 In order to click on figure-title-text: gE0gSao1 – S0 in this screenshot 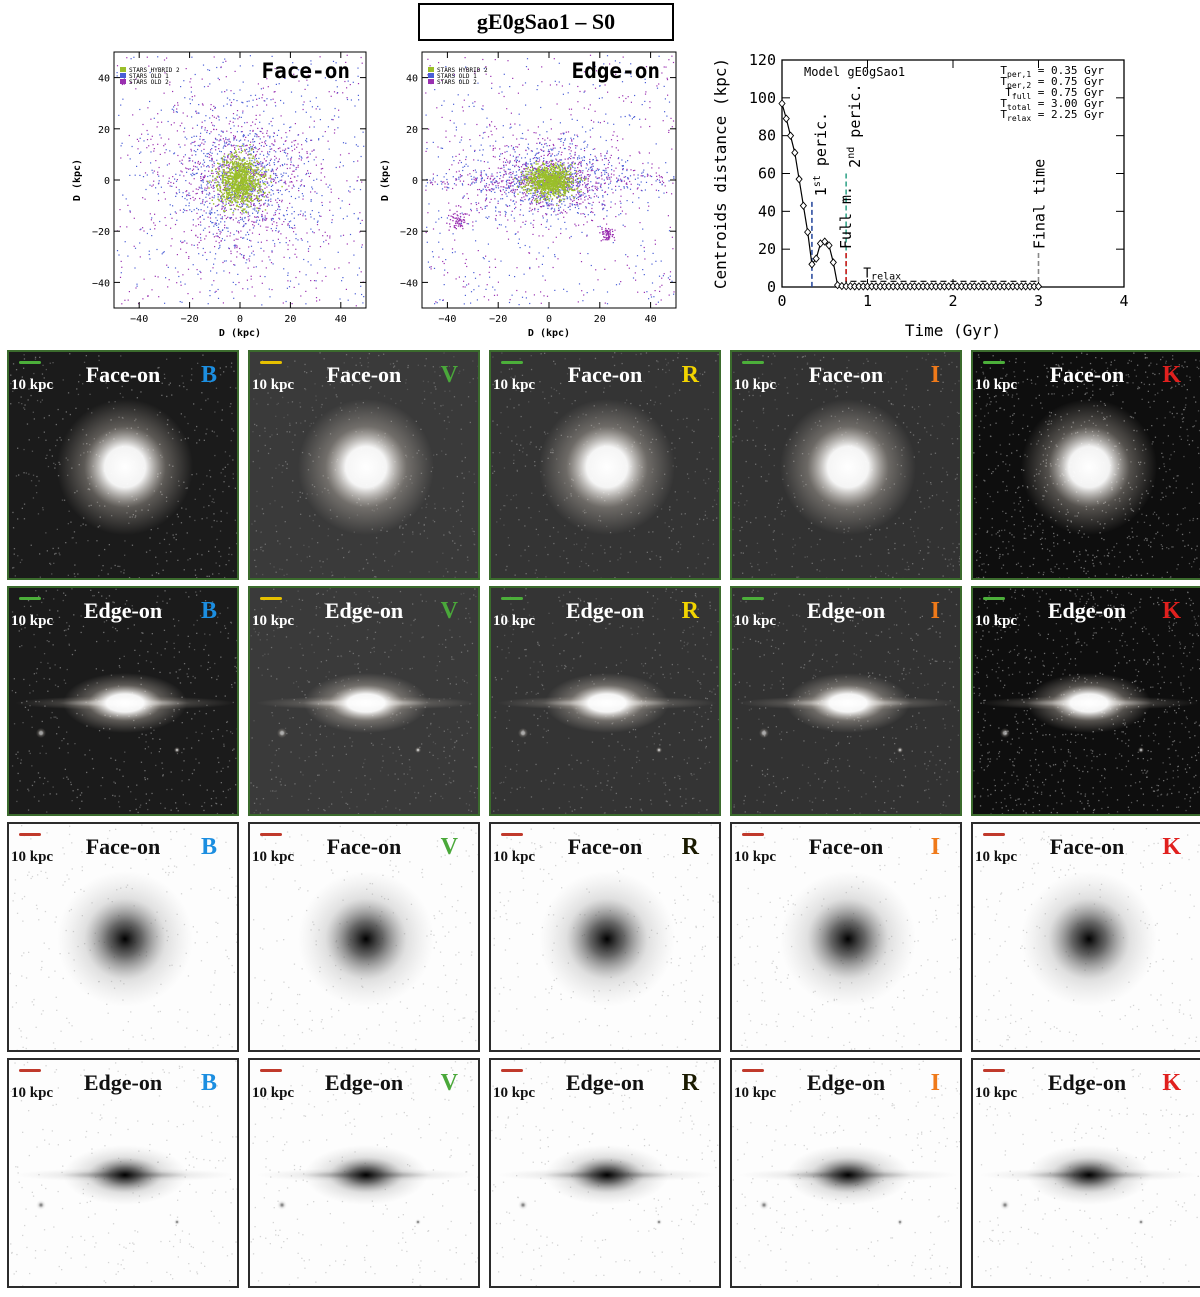, I will do `click(546, 21)`.